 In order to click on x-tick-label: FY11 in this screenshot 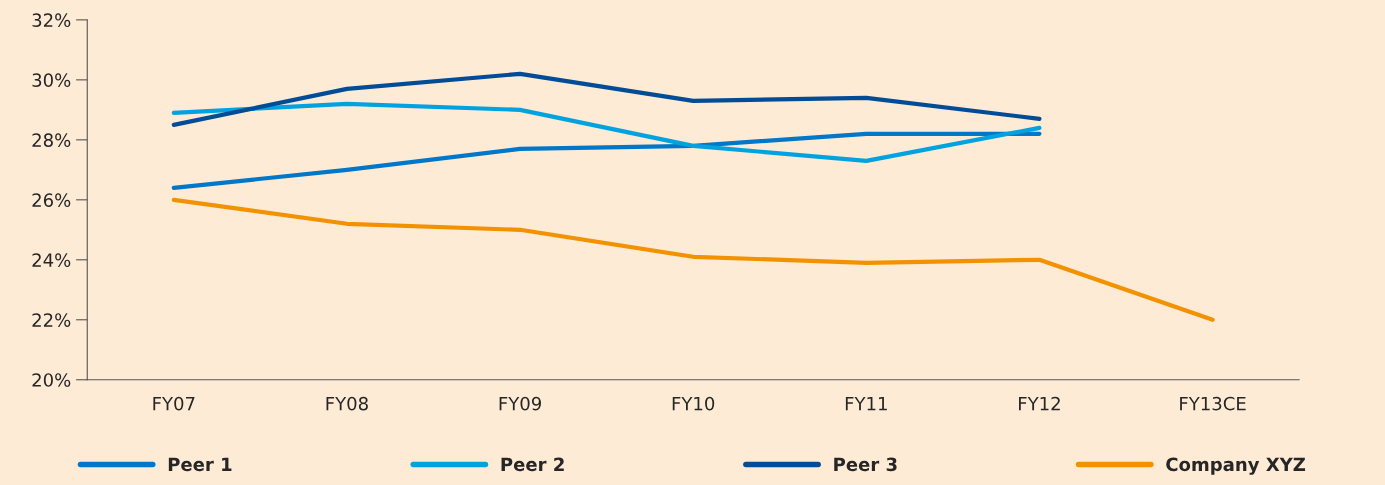, I will do `click(866, 403)`.